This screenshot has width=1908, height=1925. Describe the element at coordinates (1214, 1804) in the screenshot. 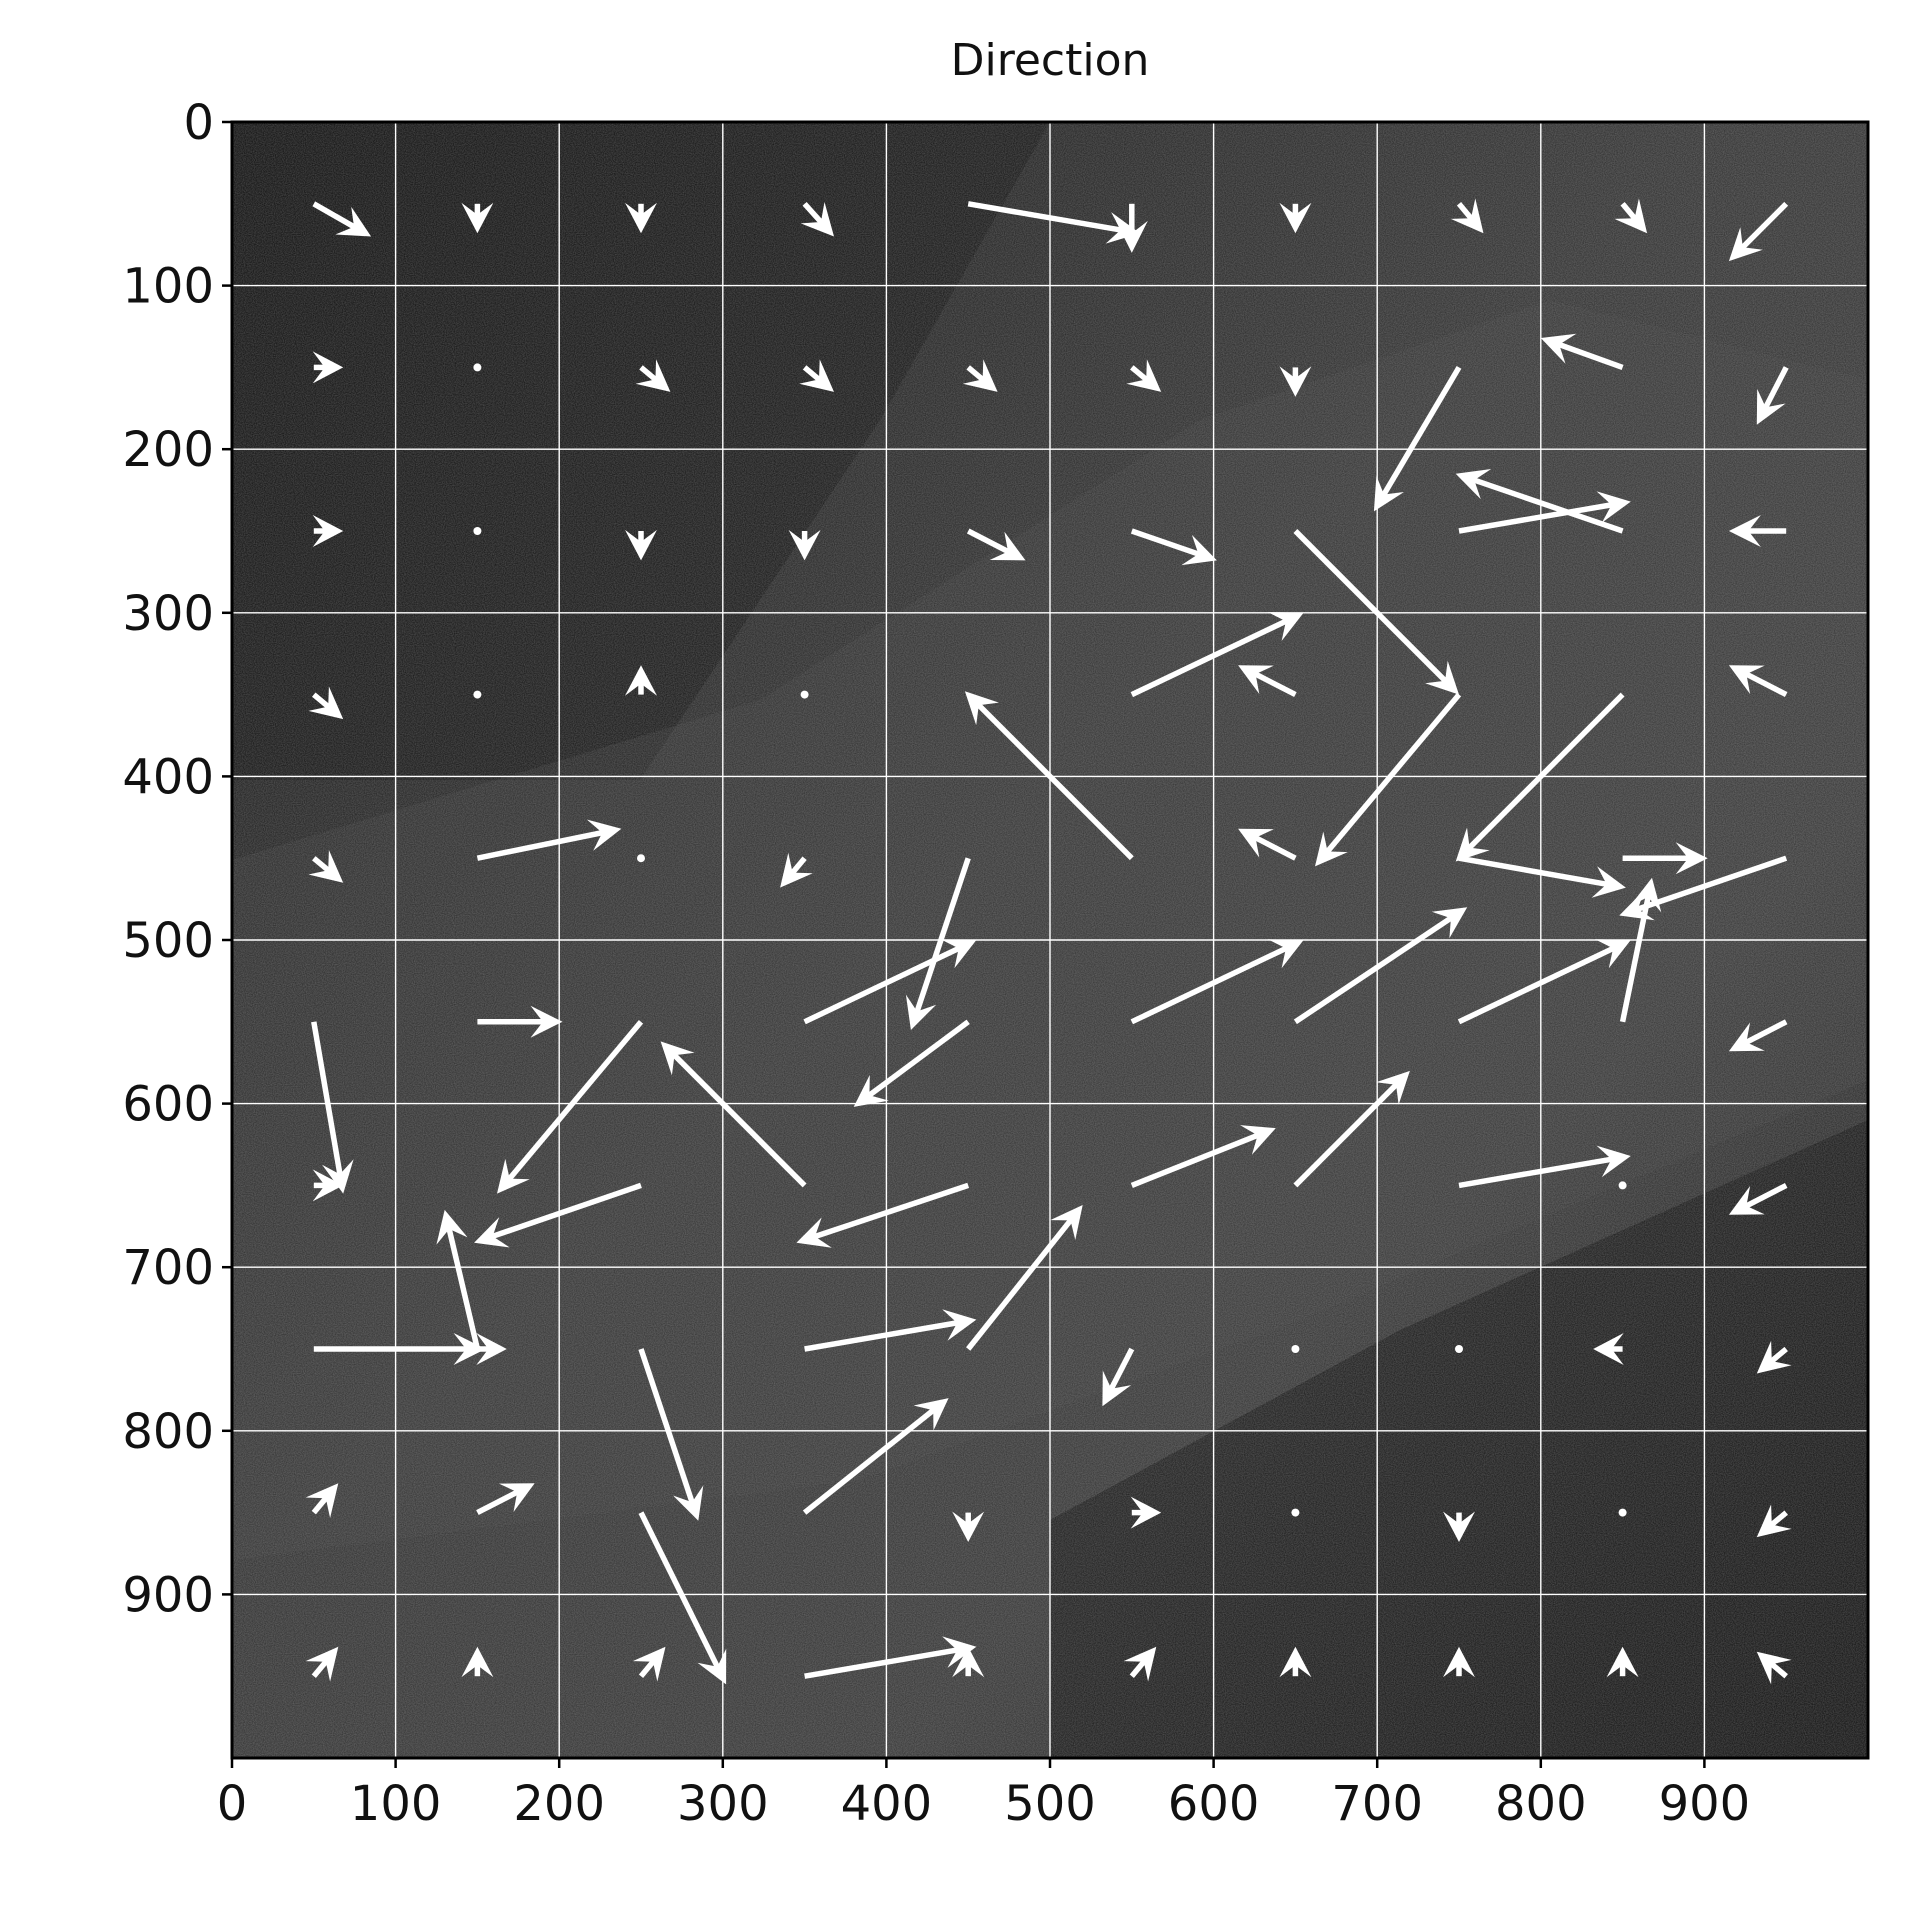

I see `x-tick-label: 600` at that location.